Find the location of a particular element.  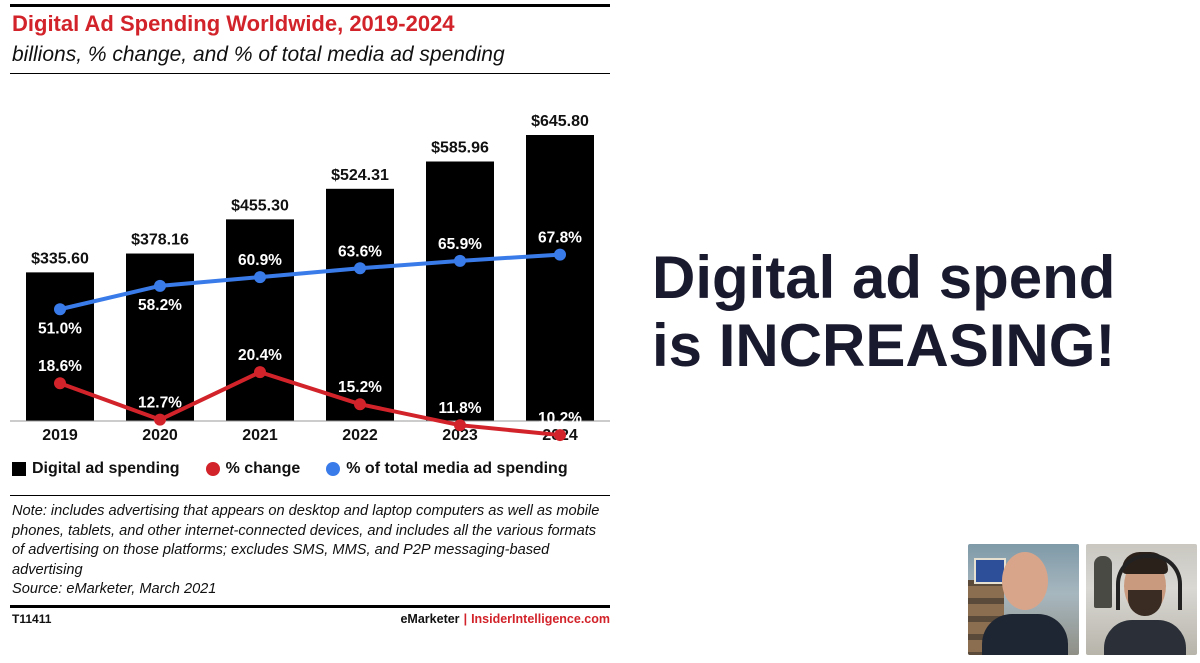

change-line is located at coordinates (310, 404).